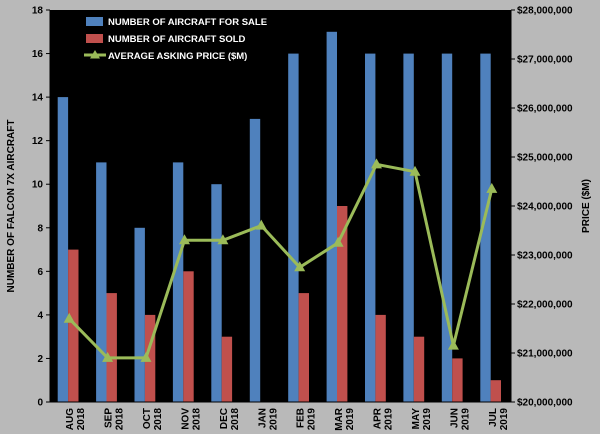 The height and width of the screenshot is (434, 600). Describe the element at coordinates (268, 419) in the screenshot. I see `x-tick-label: JAN2019` at that location.